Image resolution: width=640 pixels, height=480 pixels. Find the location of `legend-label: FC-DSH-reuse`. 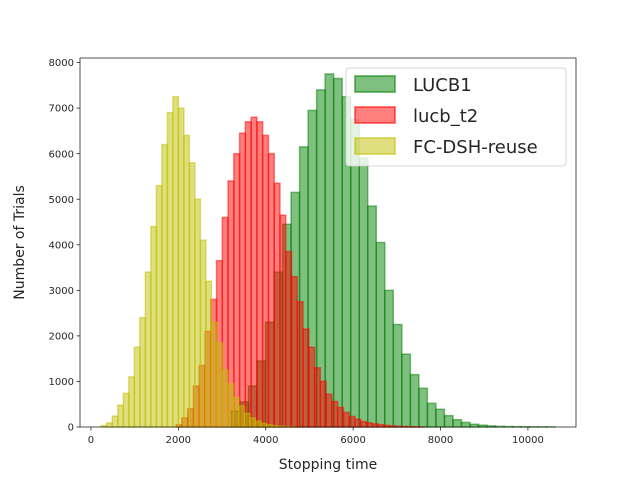

legend-label: FC-DSH-reuse is located at coordinates (475, 147).